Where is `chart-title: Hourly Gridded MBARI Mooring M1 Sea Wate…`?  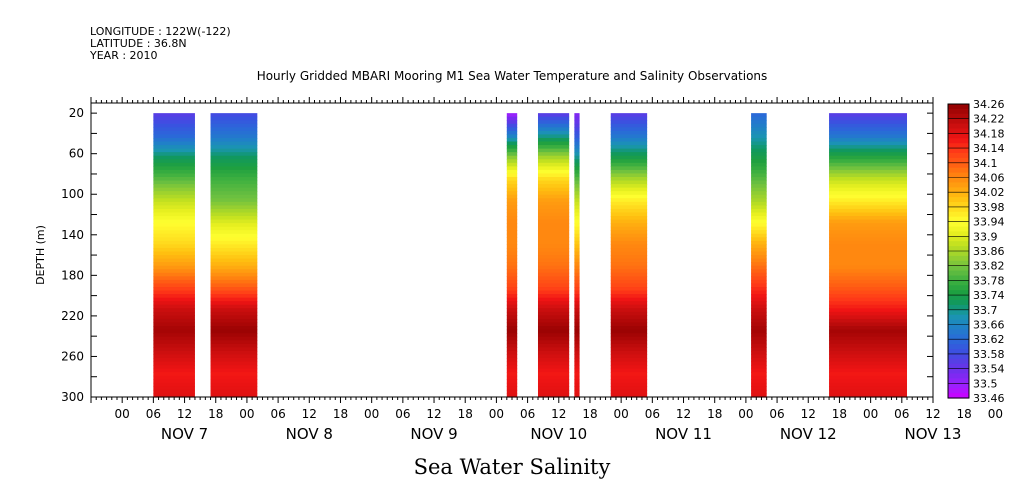
chart-title: Hourly Gridded MBARI Mooring M1 Sea Wate… is located at coordinates (512, 76).